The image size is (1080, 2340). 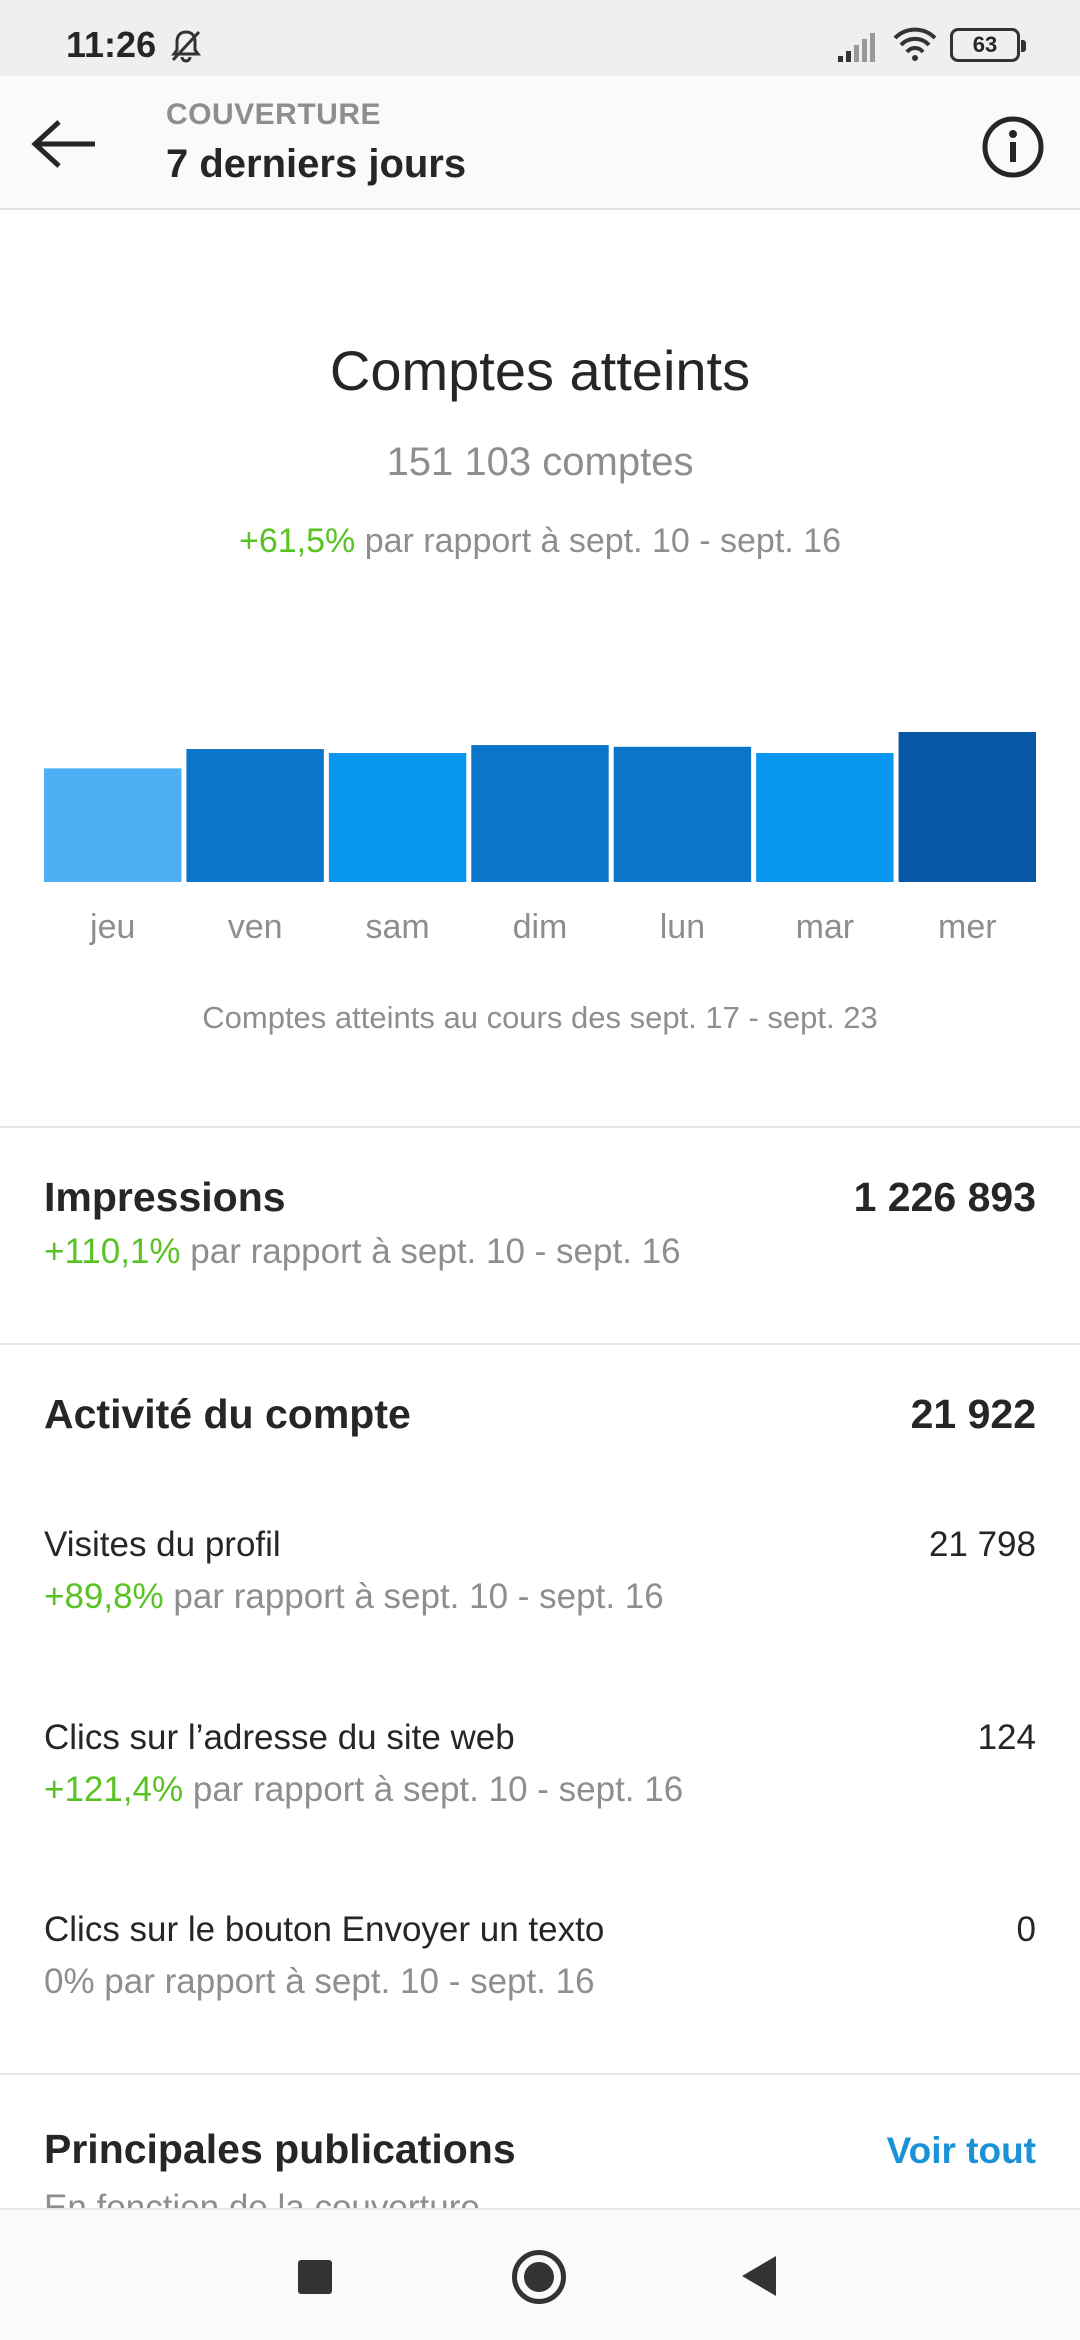 I want to click on app-header: COUVERTURE 7 derniers jours, so click(x=540, y=143).